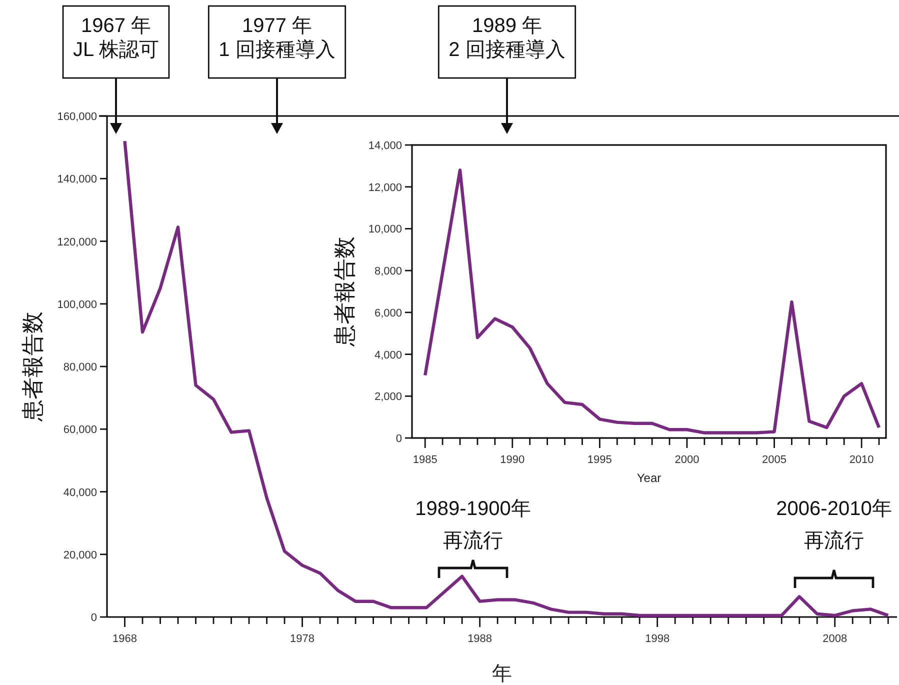 This screenshot has height=685, width=899. I want to click on x-tick-label: 1985, so click(425, 460).